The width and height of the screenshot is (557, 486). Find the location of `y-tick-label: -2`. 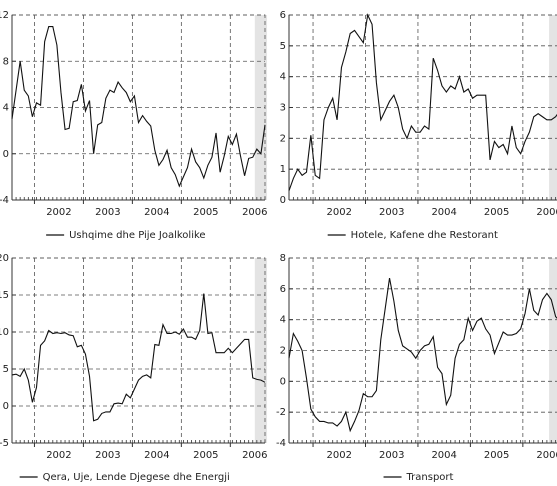

y-tick-label: -2 is located at coordinates (281, 412).